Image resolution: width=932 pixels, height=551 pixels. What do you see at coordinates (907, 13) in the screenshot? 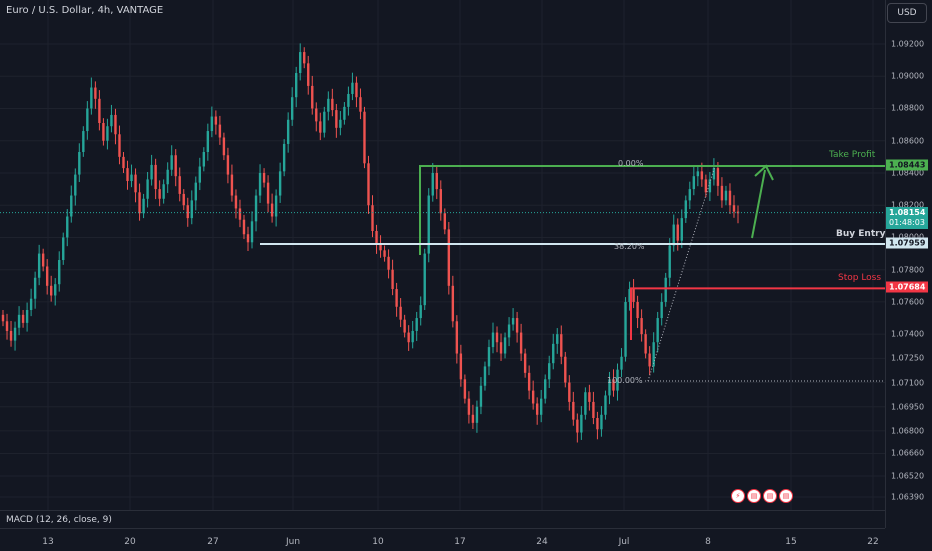
I see `currency-button: USD` at bounding box center [907, 13].